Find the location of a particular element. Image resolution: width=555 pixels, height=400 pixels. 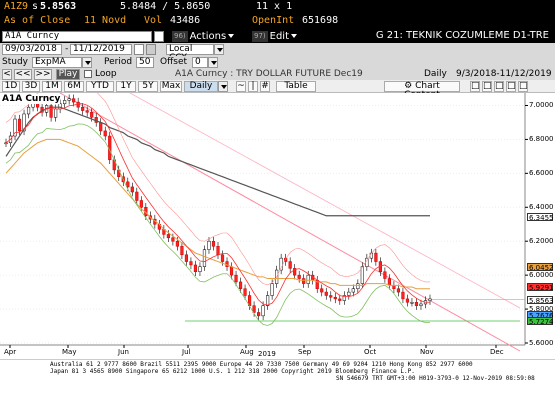

page-heading: G 21: TEKNIK COZUMLEME D1-TRE is located at coordinates (462, 35).